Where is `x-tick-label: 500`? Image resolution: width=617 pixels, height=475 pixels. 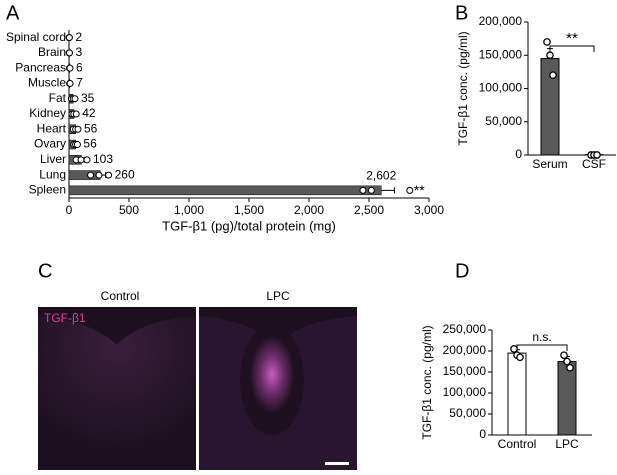
x-tick-label: 500 is located at coordinates (129, 210).